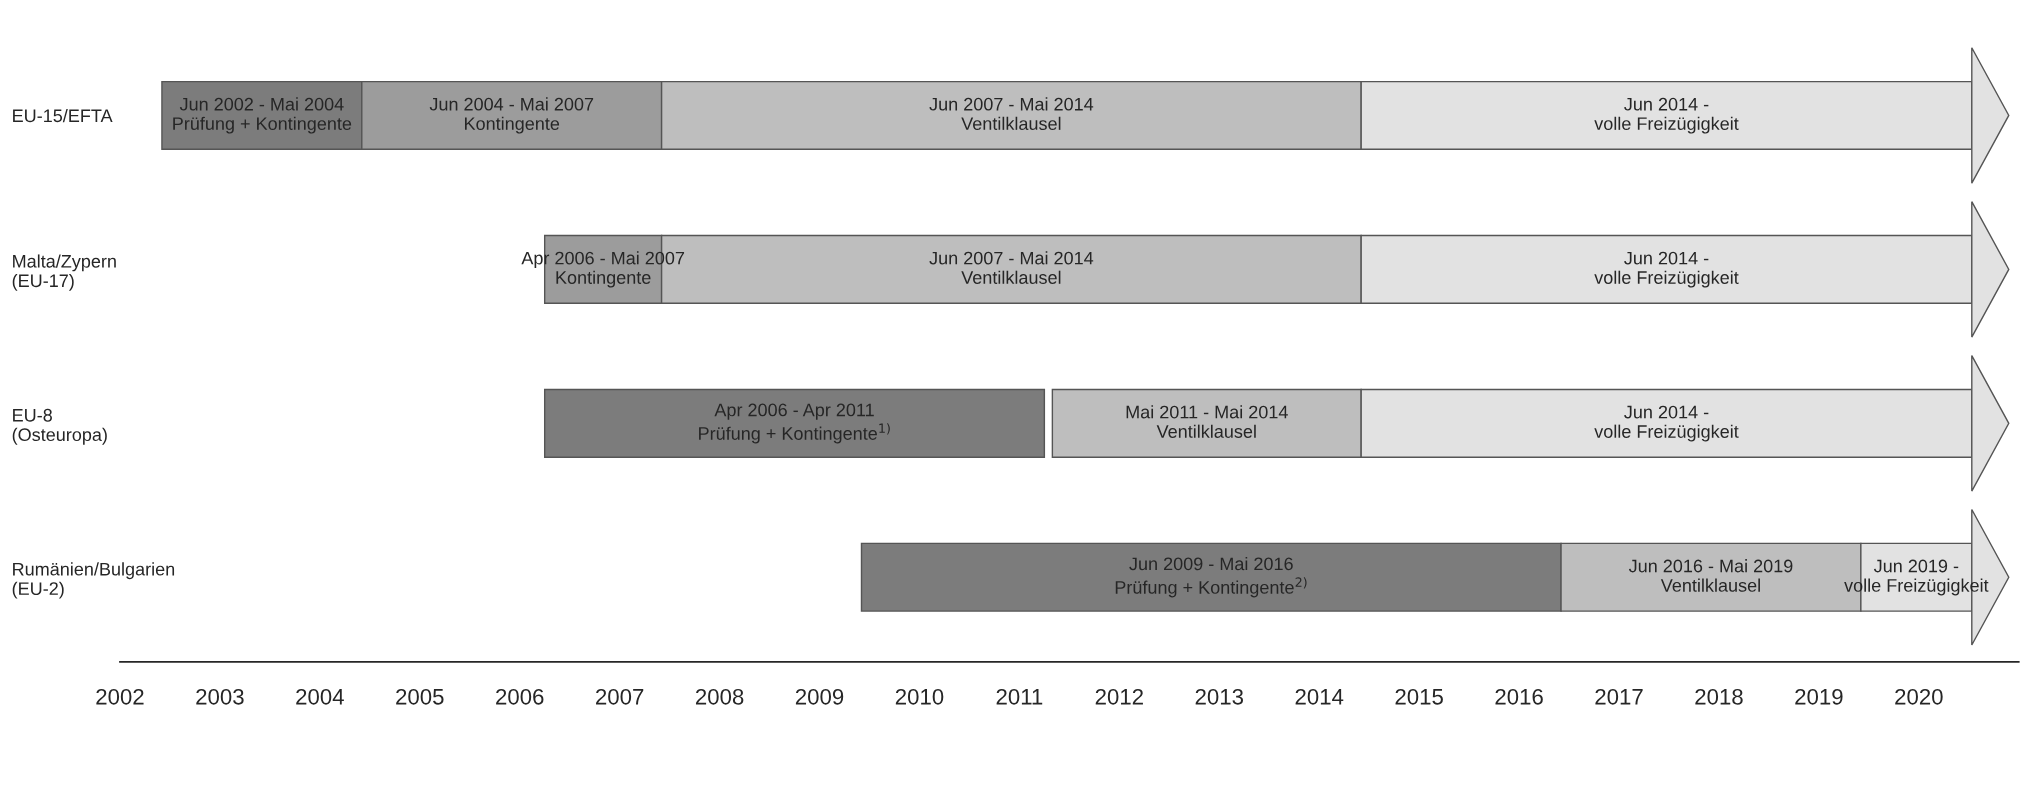 This screenshot has width=2033, height=788. What do you see at coordinates (63, 115) in the screenshot?
I see `y-tick-label: EU-15/EFTA` at bounding box center [63, 115].